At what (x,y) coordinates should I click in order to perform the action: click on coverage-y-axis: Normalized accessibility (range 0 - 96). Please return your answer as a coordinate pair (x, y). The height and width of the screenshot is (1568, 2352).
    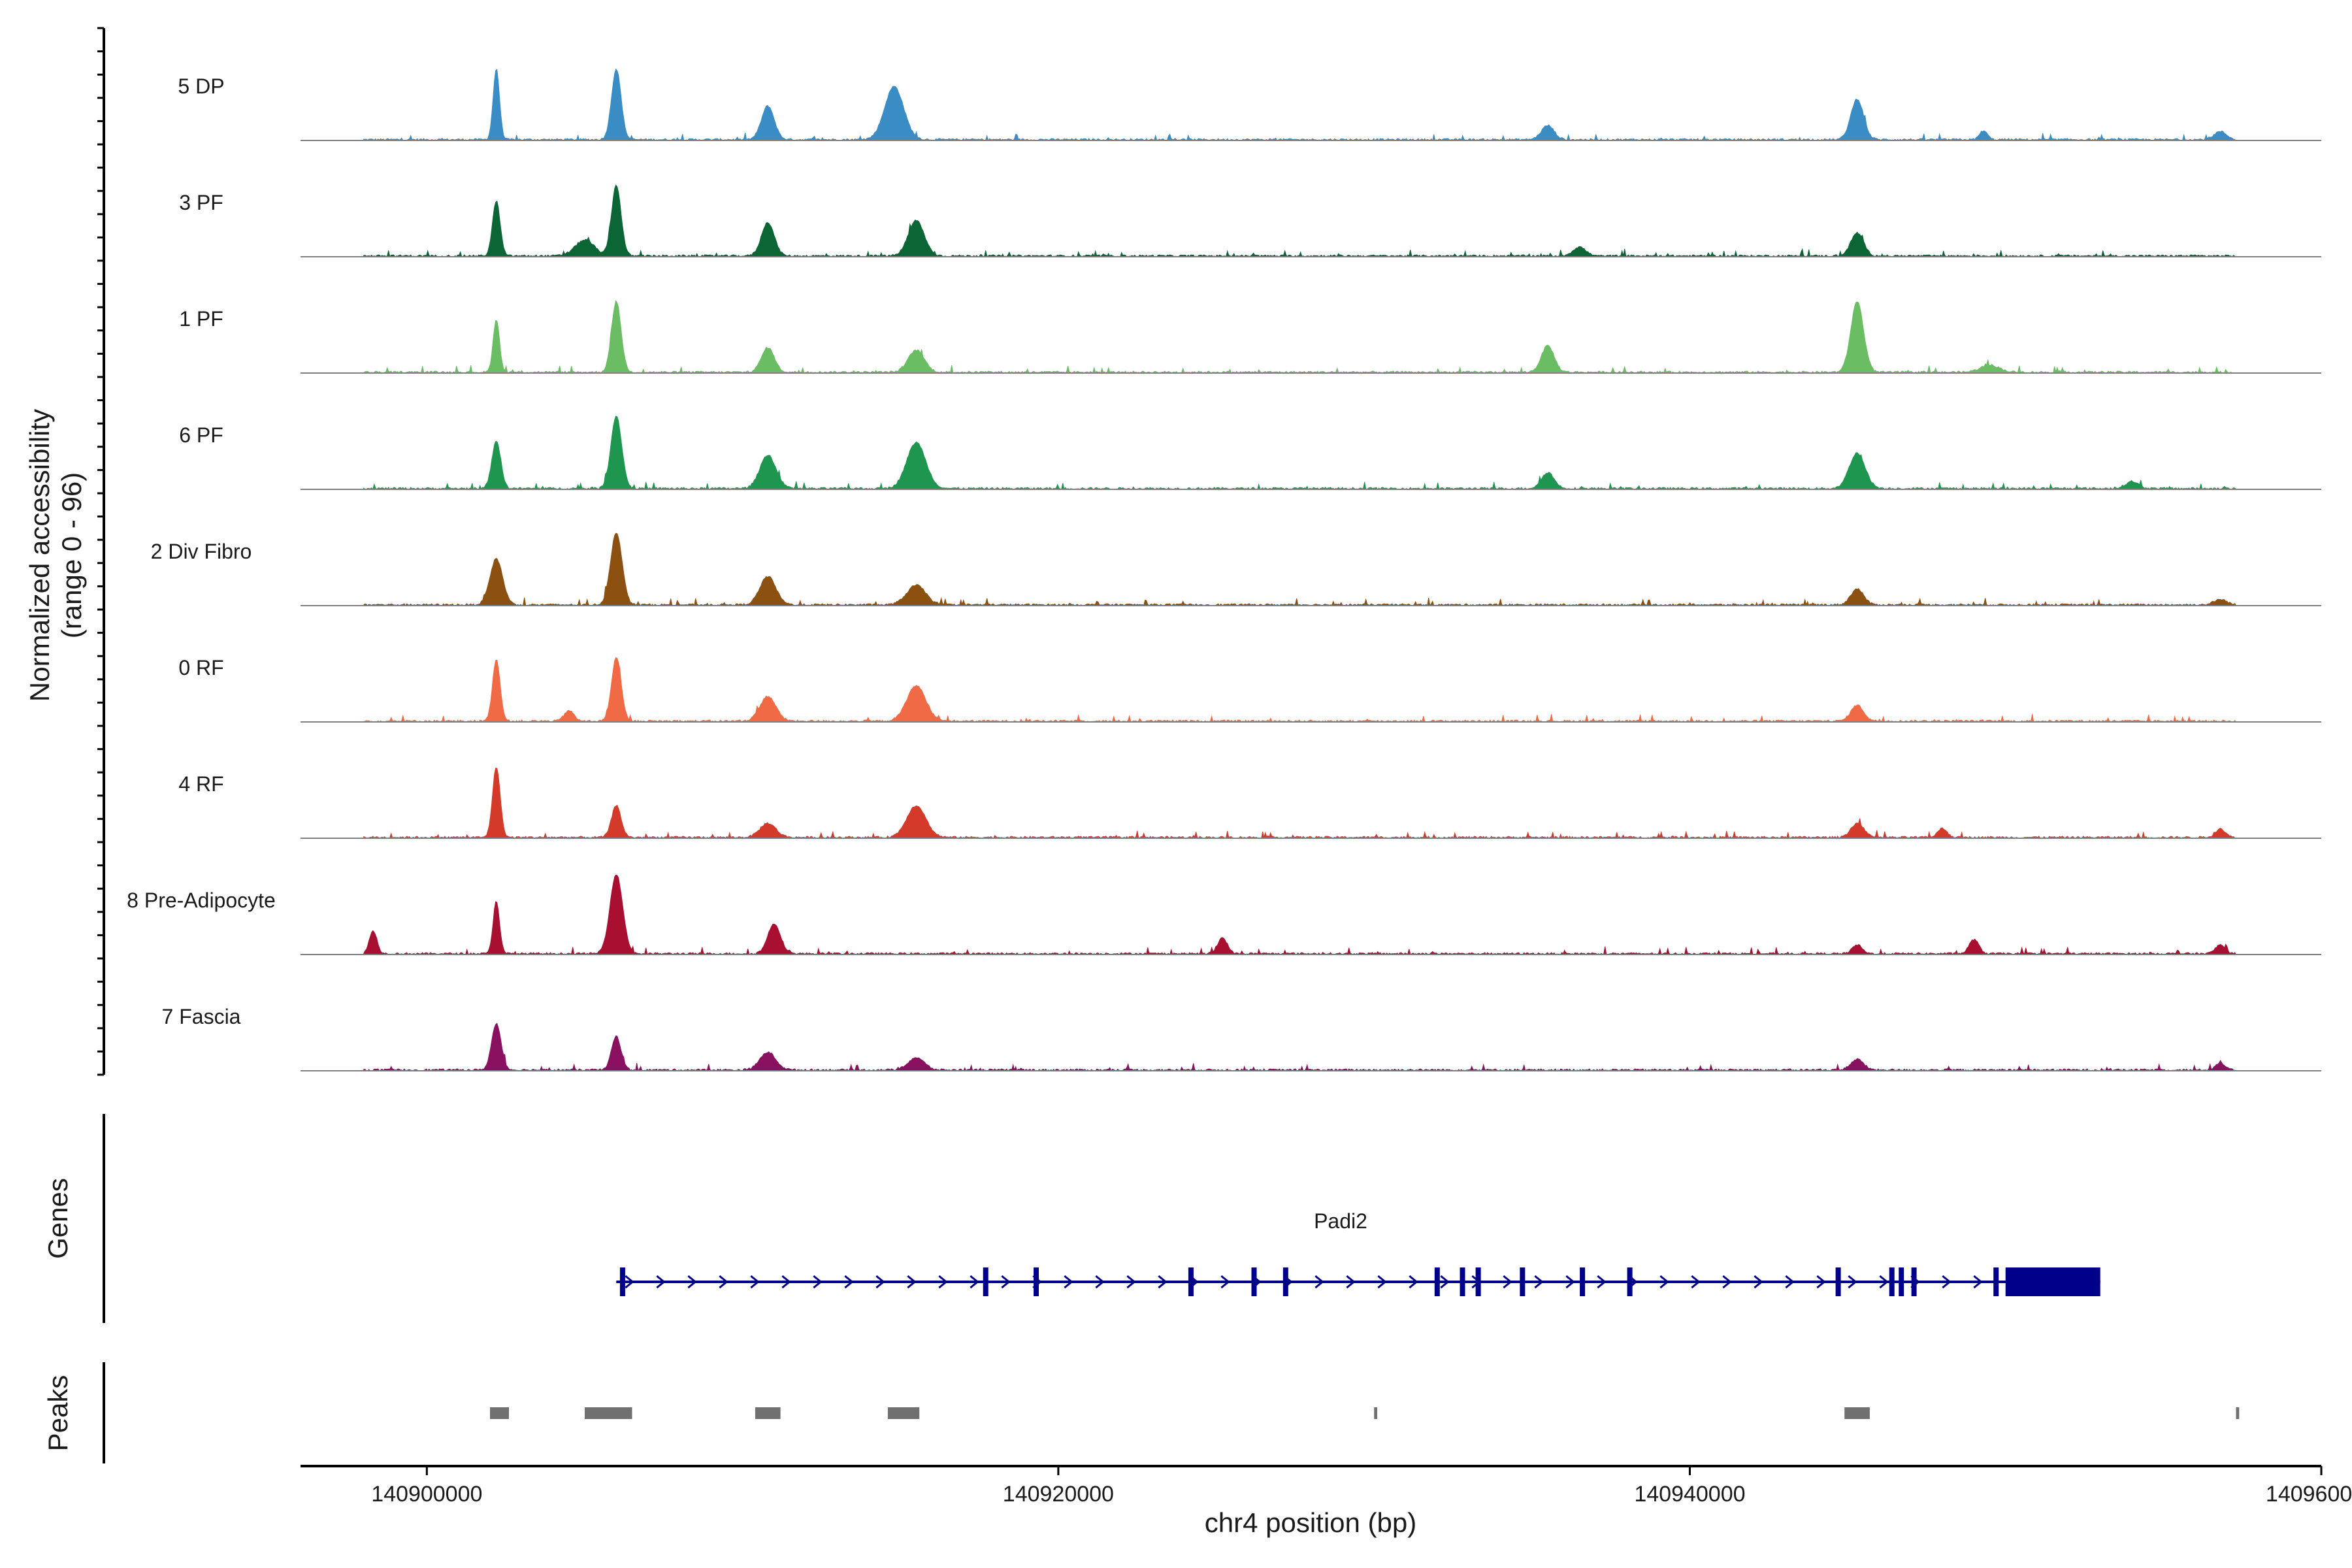
    Looking at the image, I should click on (64, 551).